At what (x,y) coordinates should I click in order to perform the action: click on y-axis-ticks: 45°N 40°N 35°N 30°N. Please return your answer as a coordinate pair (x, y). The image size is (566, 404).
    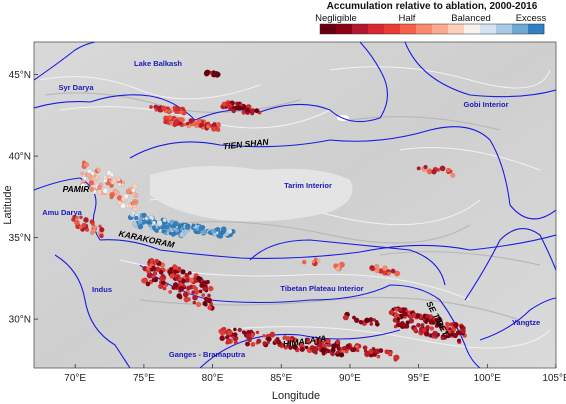
    Looking at the image, I should click on (23, 198).